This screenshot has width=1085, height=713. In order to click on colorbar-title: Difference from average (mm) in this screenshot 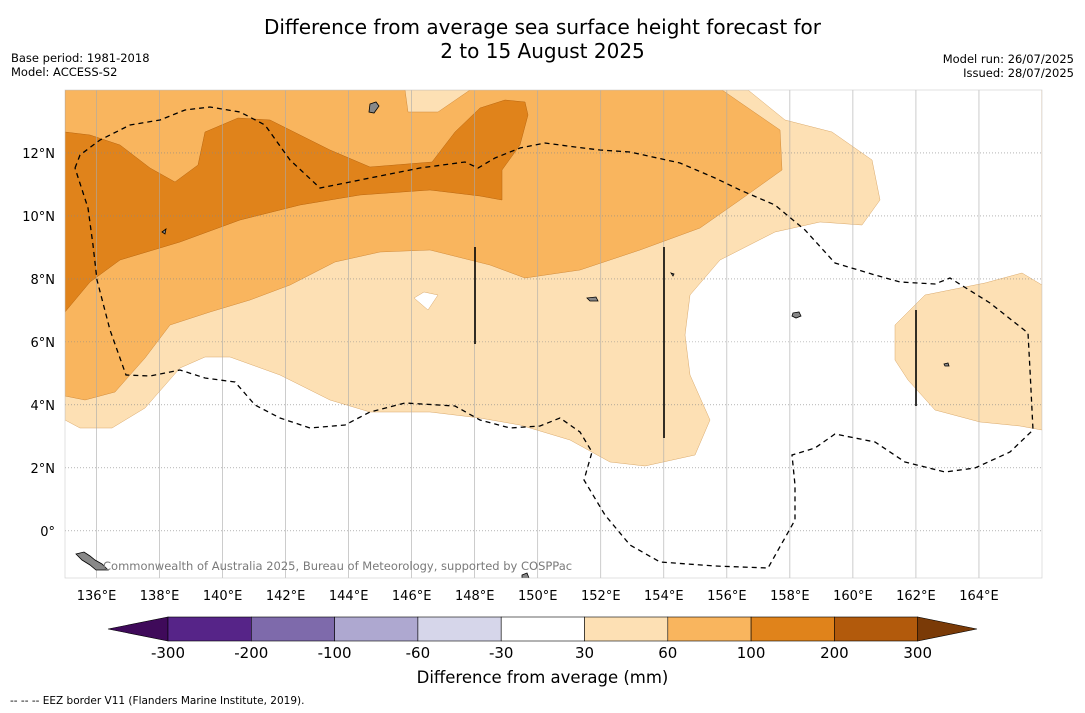, I will do `click(542, 677)`.